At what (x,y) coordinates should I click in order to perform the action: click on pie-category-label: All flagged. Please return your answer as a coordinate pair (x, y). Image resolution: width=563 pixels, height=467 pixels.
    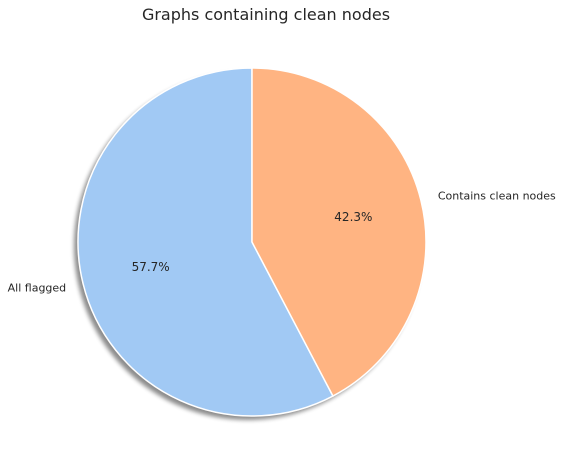
    Looking at the image, I should click on (37, 287).